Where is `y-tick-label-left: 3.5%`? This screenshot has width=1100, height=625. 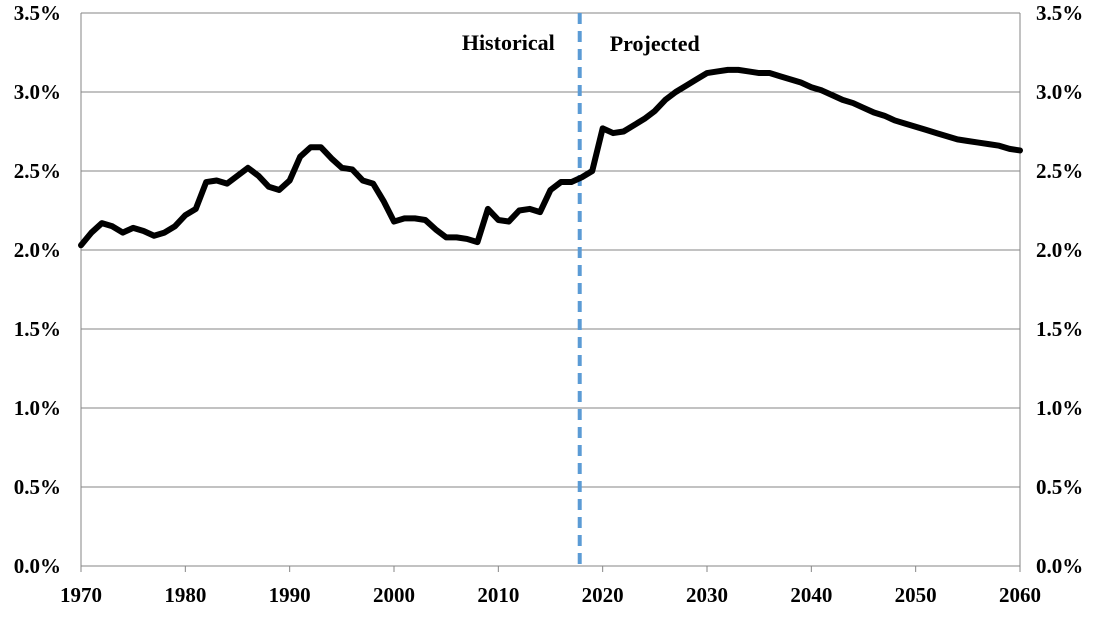
y-tick-label-left: 3.5% is located at coordinates (37, 13).